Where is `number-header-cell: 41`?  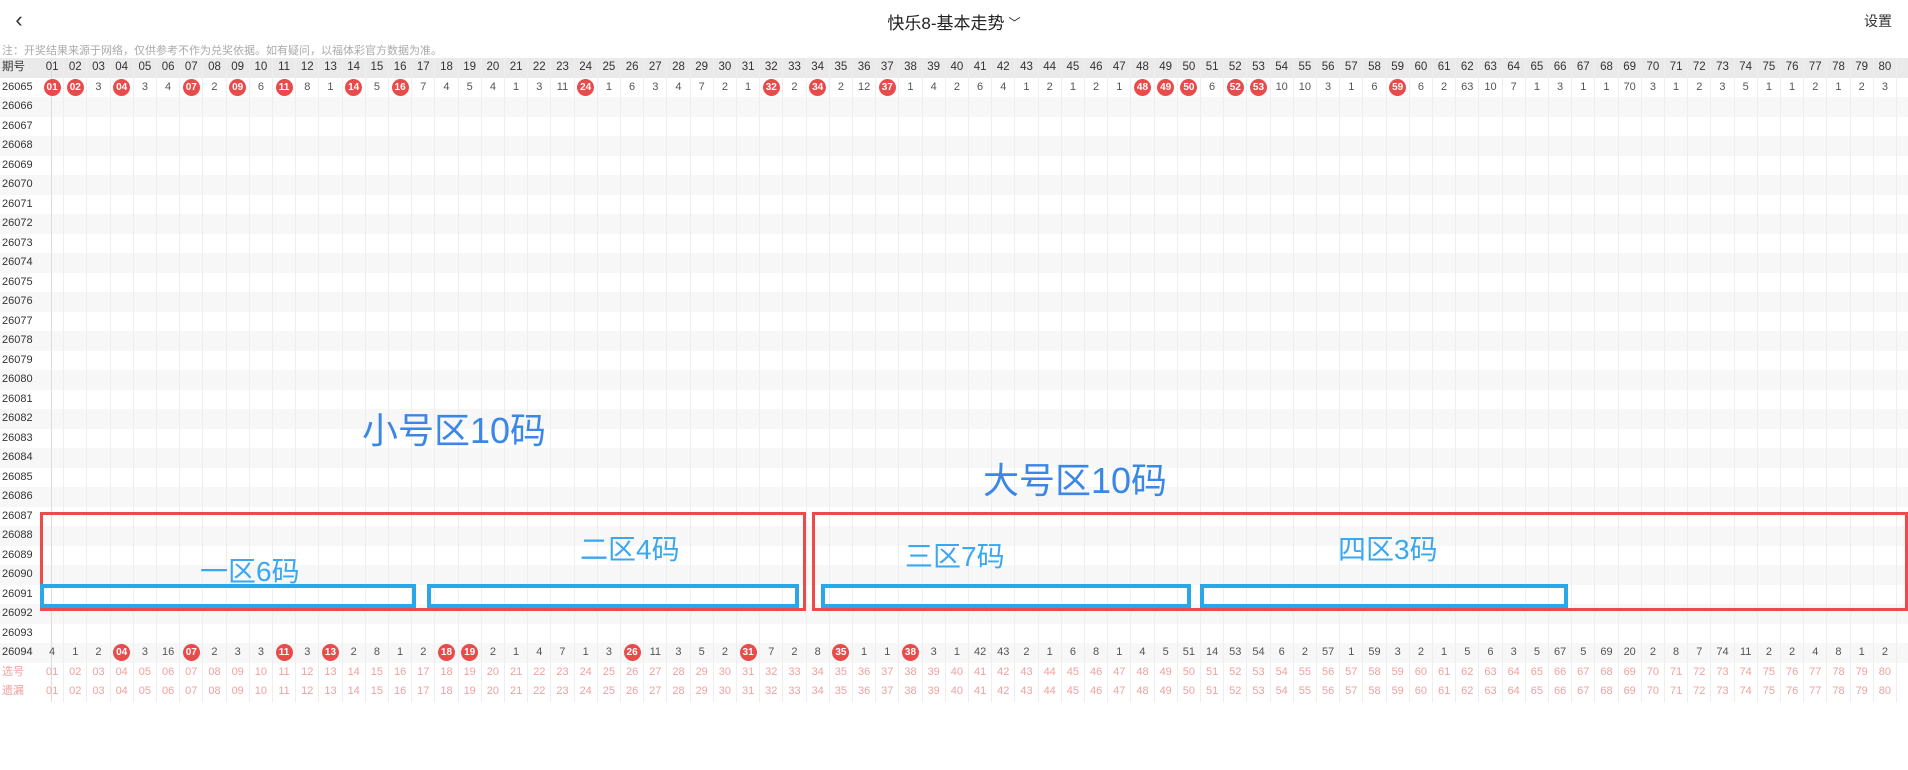
number-header-cell: 41 is located at coordinates (981, 68).